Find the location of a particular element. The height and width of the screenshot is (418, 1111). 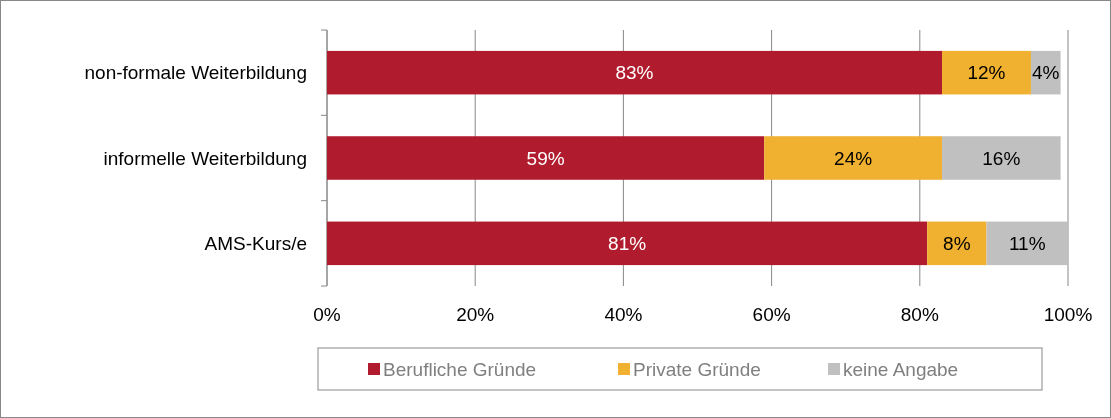

legend-label: keine Angabe is located at coordinates (901, 369).